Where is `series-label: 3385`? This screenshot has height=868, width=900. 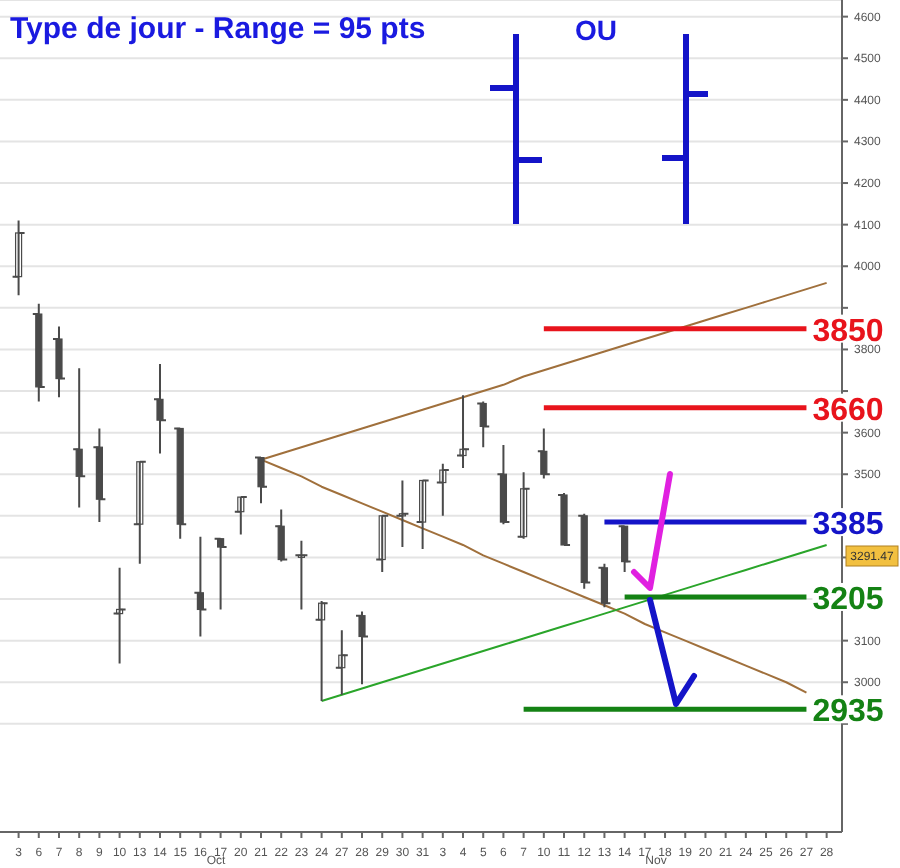 series-label: 3385 is located at coordinates (848, 525).